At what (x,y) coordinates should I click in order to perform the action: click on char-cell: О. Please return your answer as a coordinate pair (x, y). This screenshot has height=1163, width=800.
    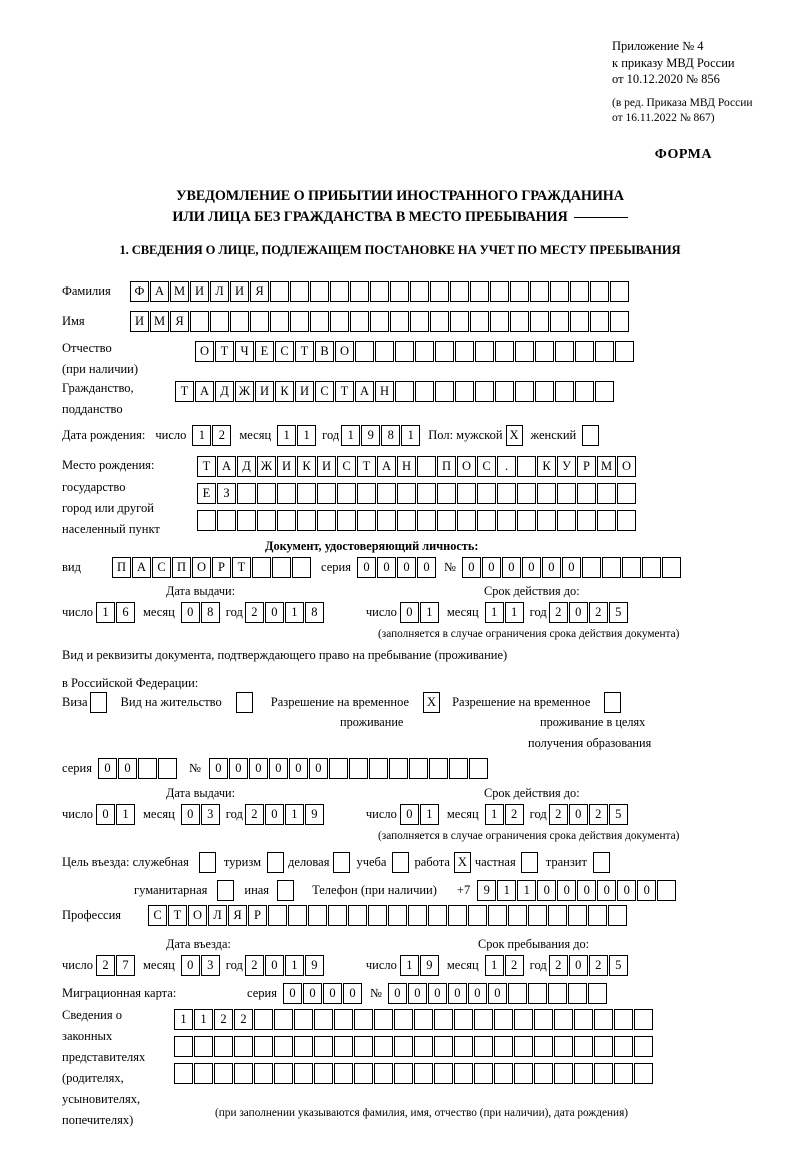
    Looking at the image, I should click on (466, 466).